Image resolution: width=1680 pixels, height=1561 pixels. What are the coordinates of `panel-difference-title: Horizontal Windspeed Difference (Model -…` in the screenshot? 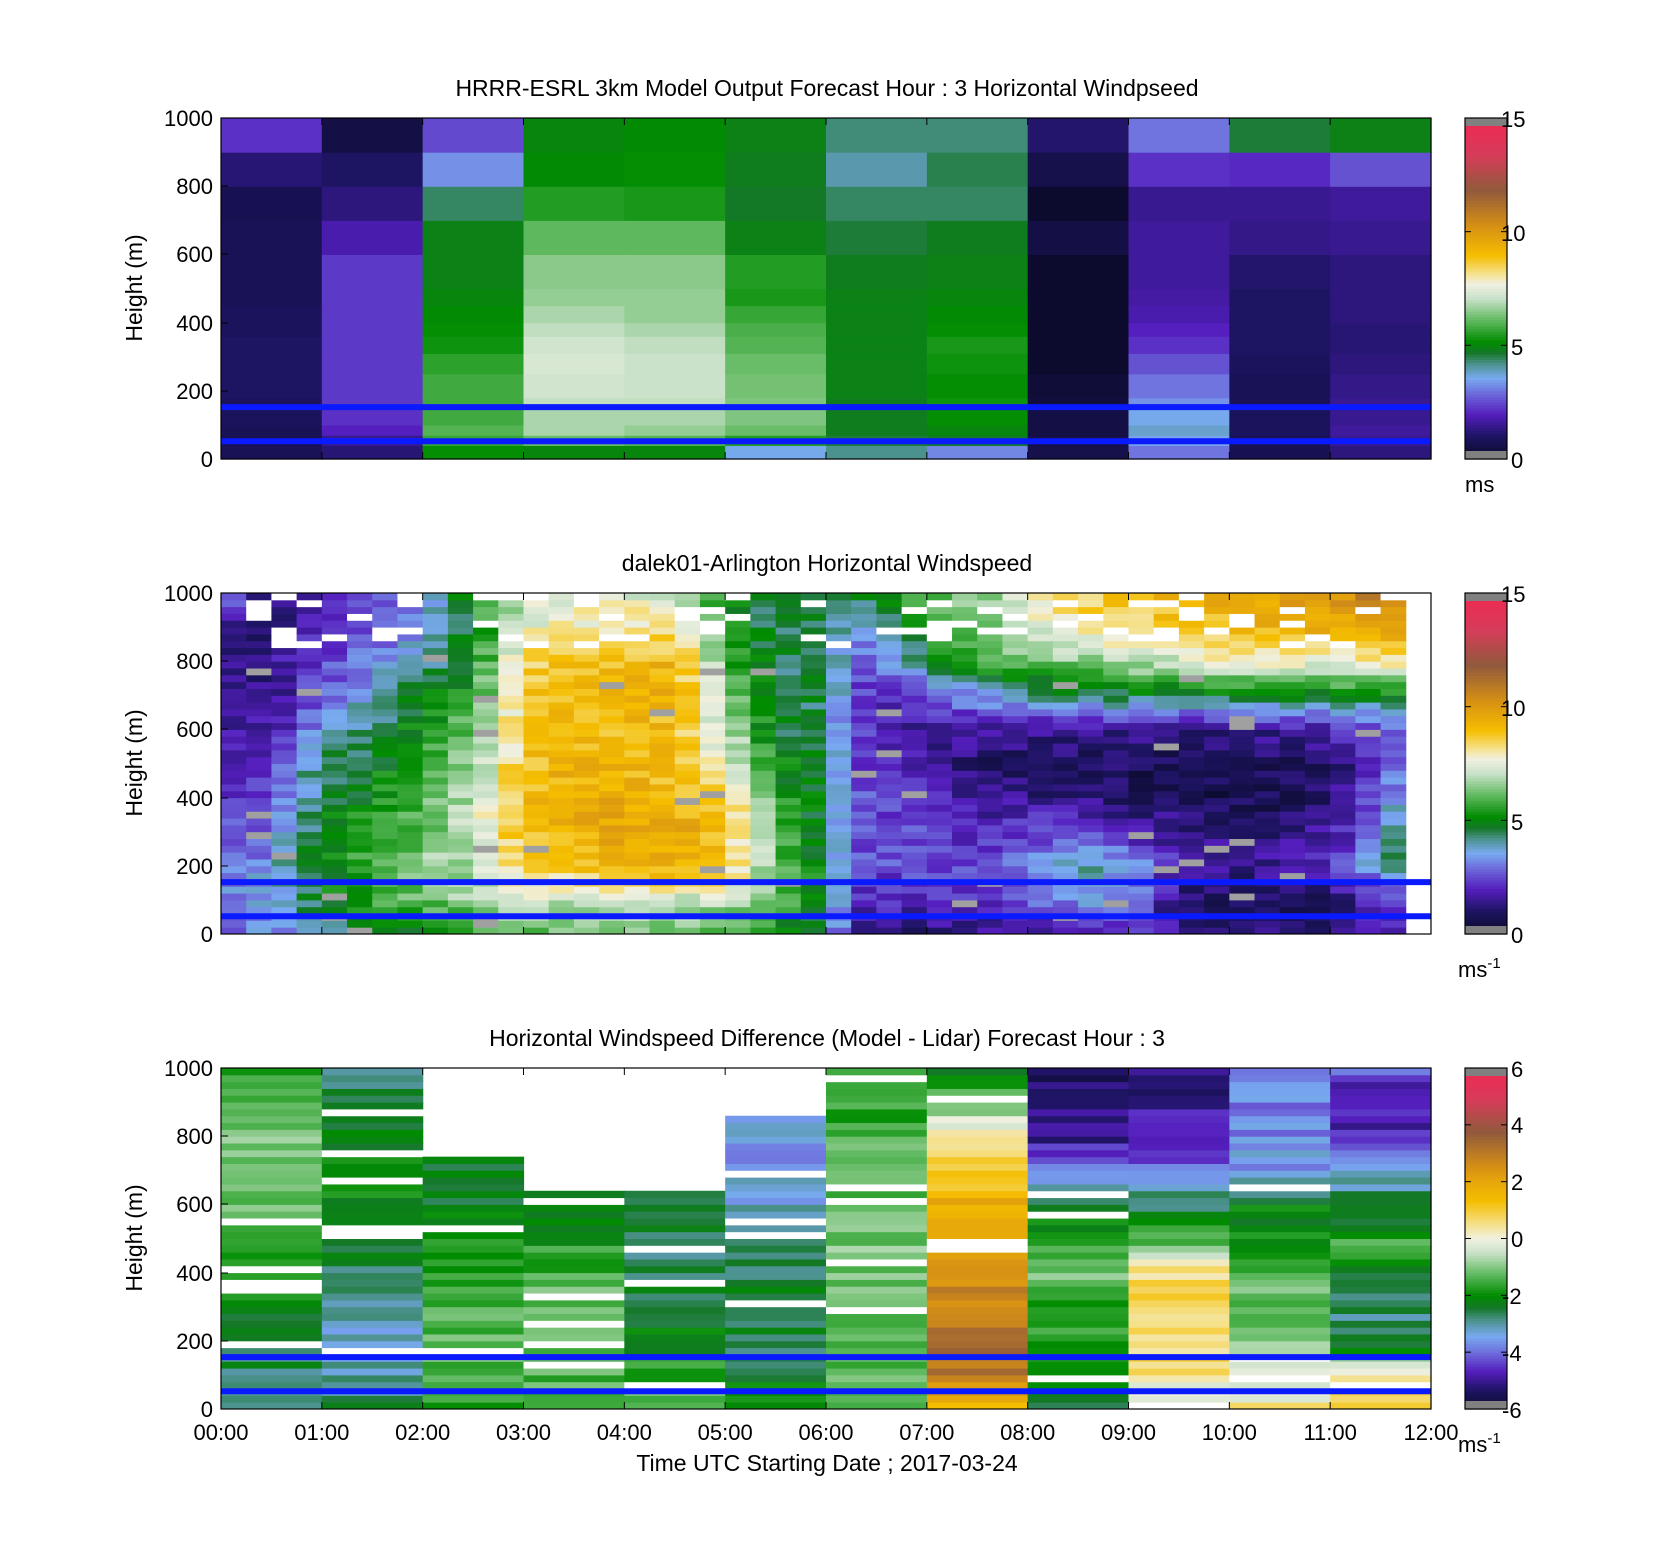 It's located at (827, 1038).